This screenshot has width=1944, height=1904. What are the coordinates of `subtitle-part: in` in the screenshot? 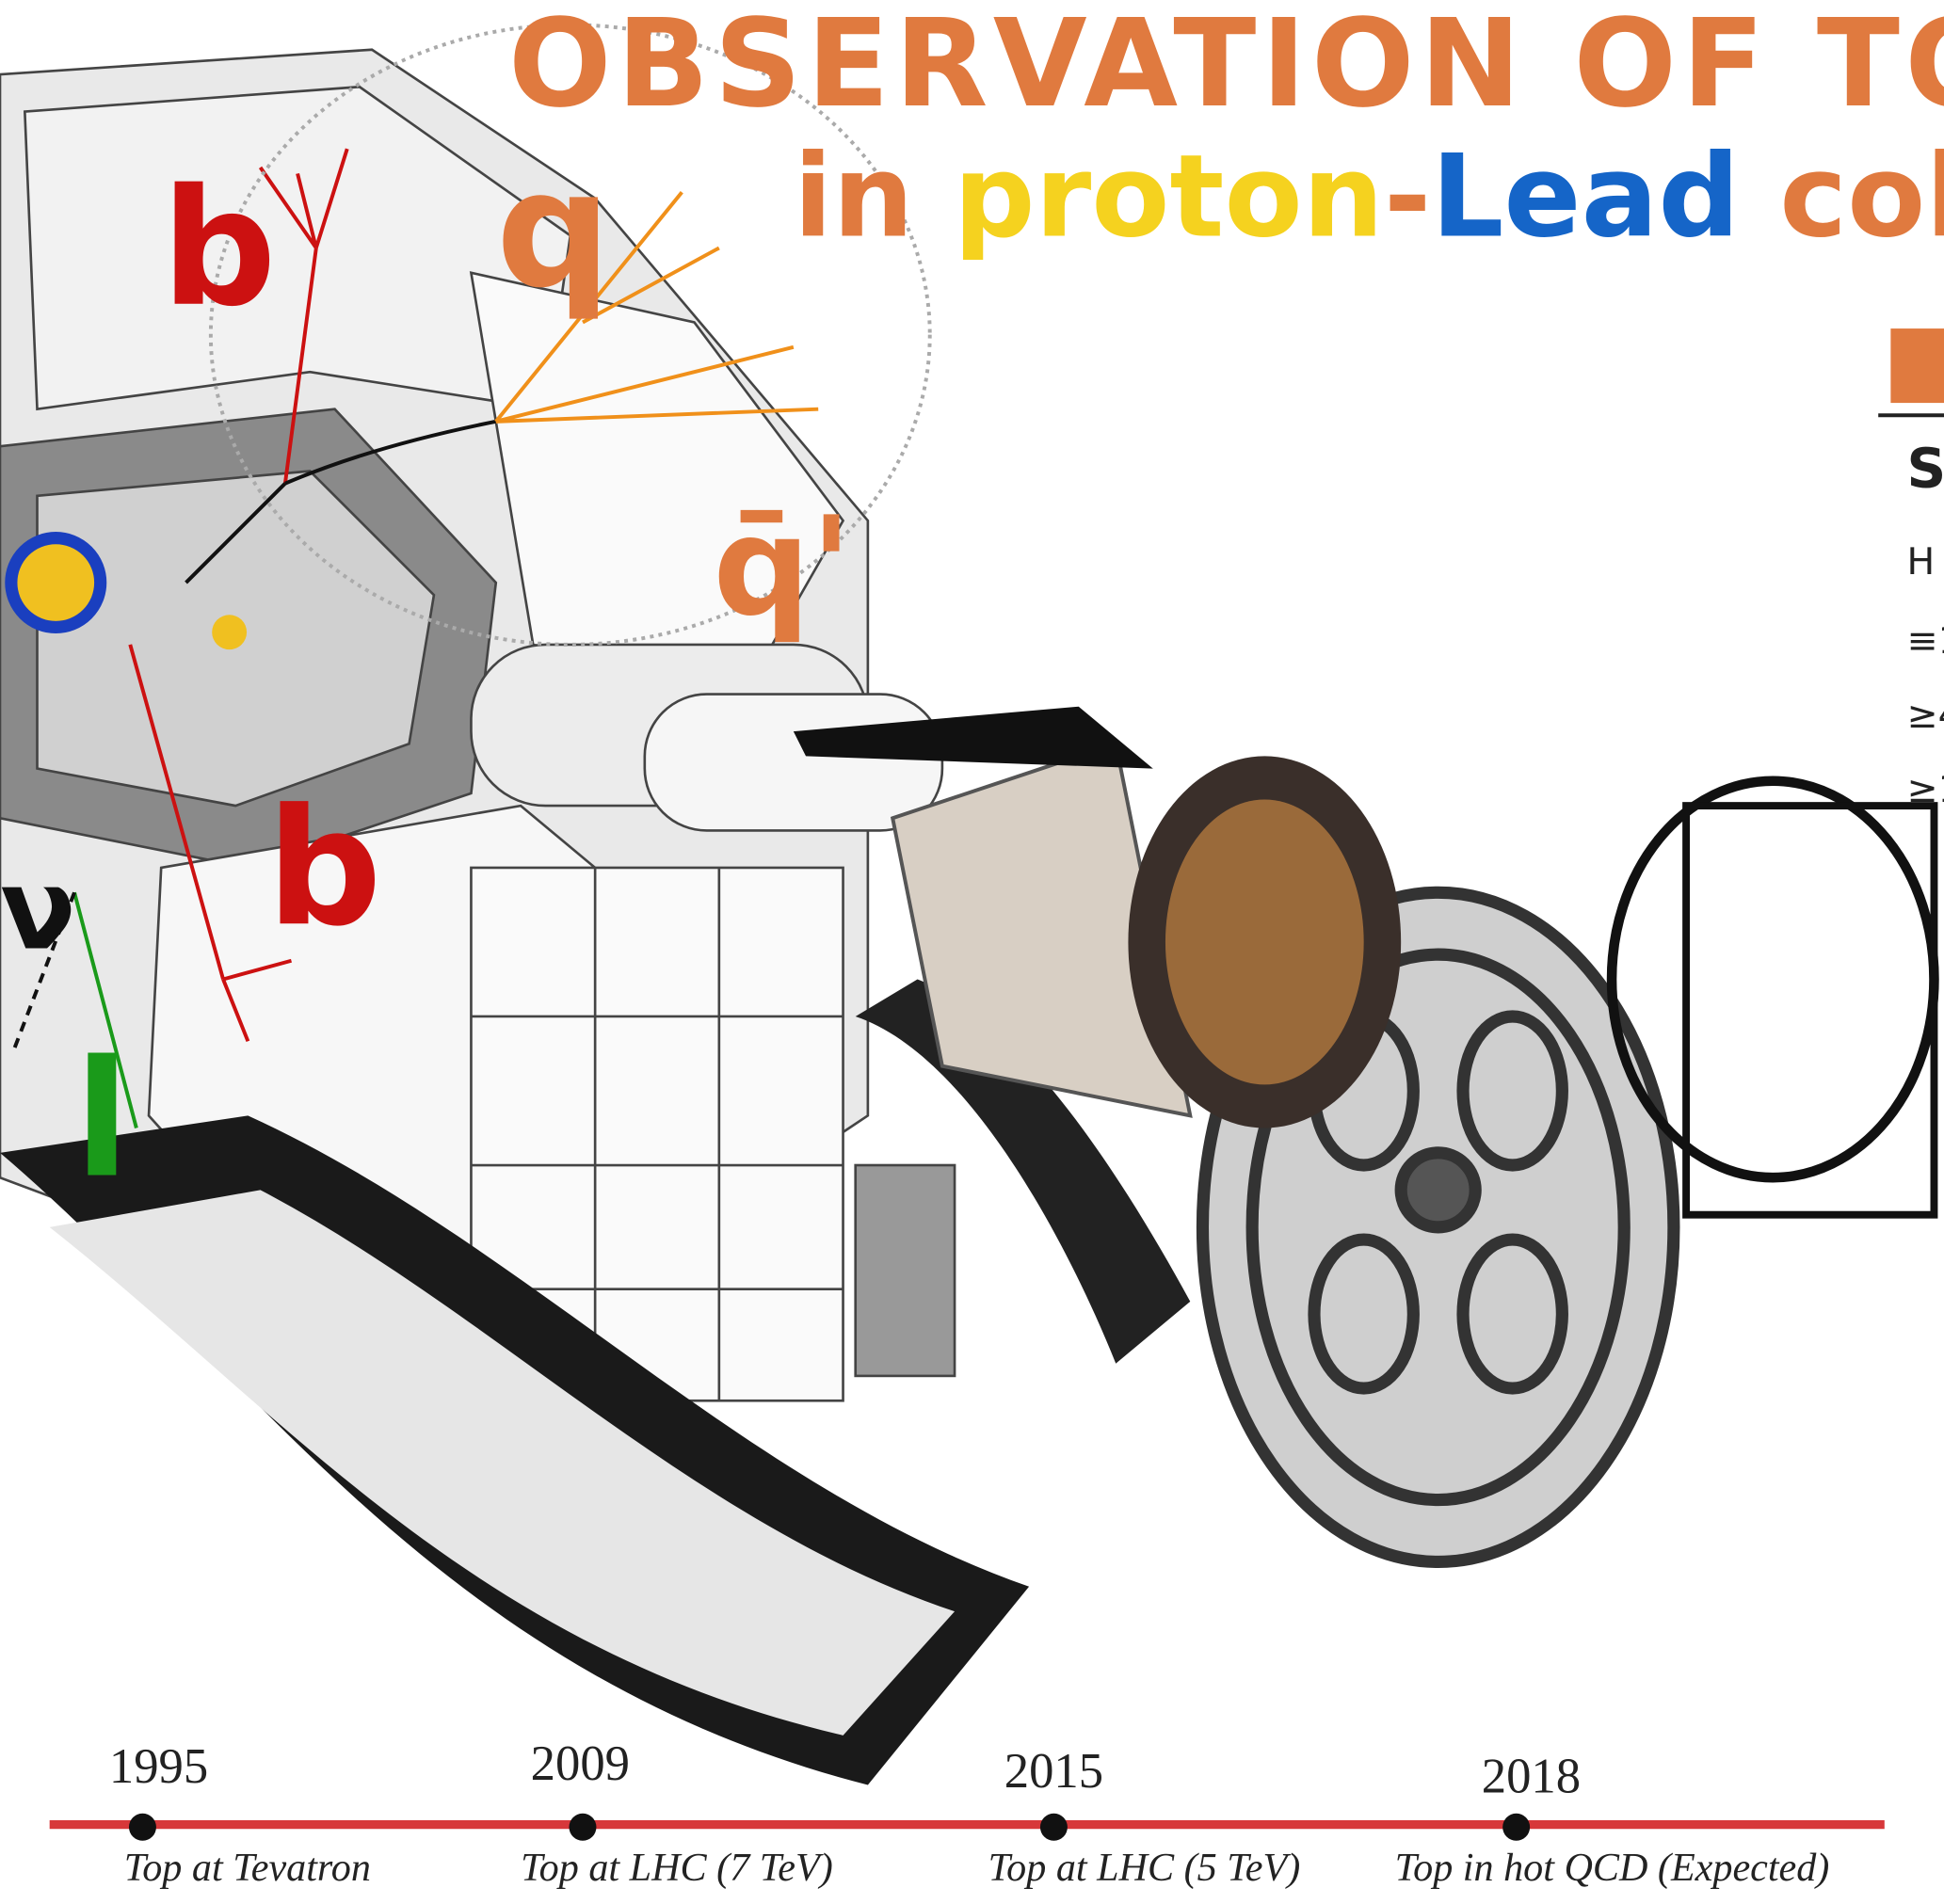 It's located at (874, 196).